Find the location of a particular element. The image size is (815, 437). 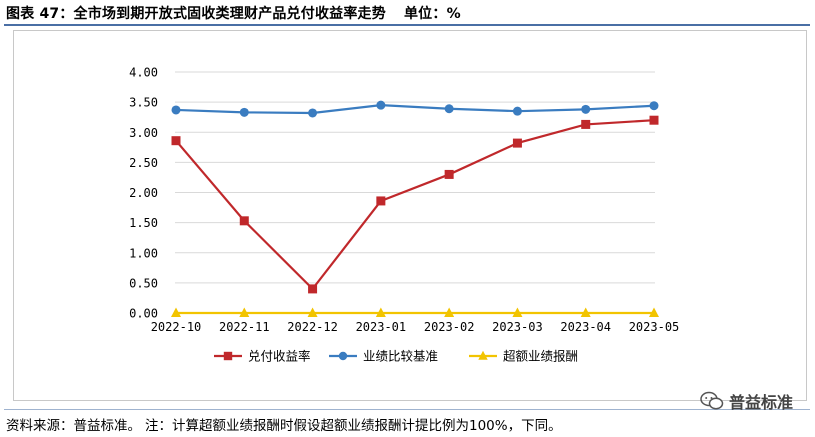

wechat-icon is located at coordinates (712, 400).